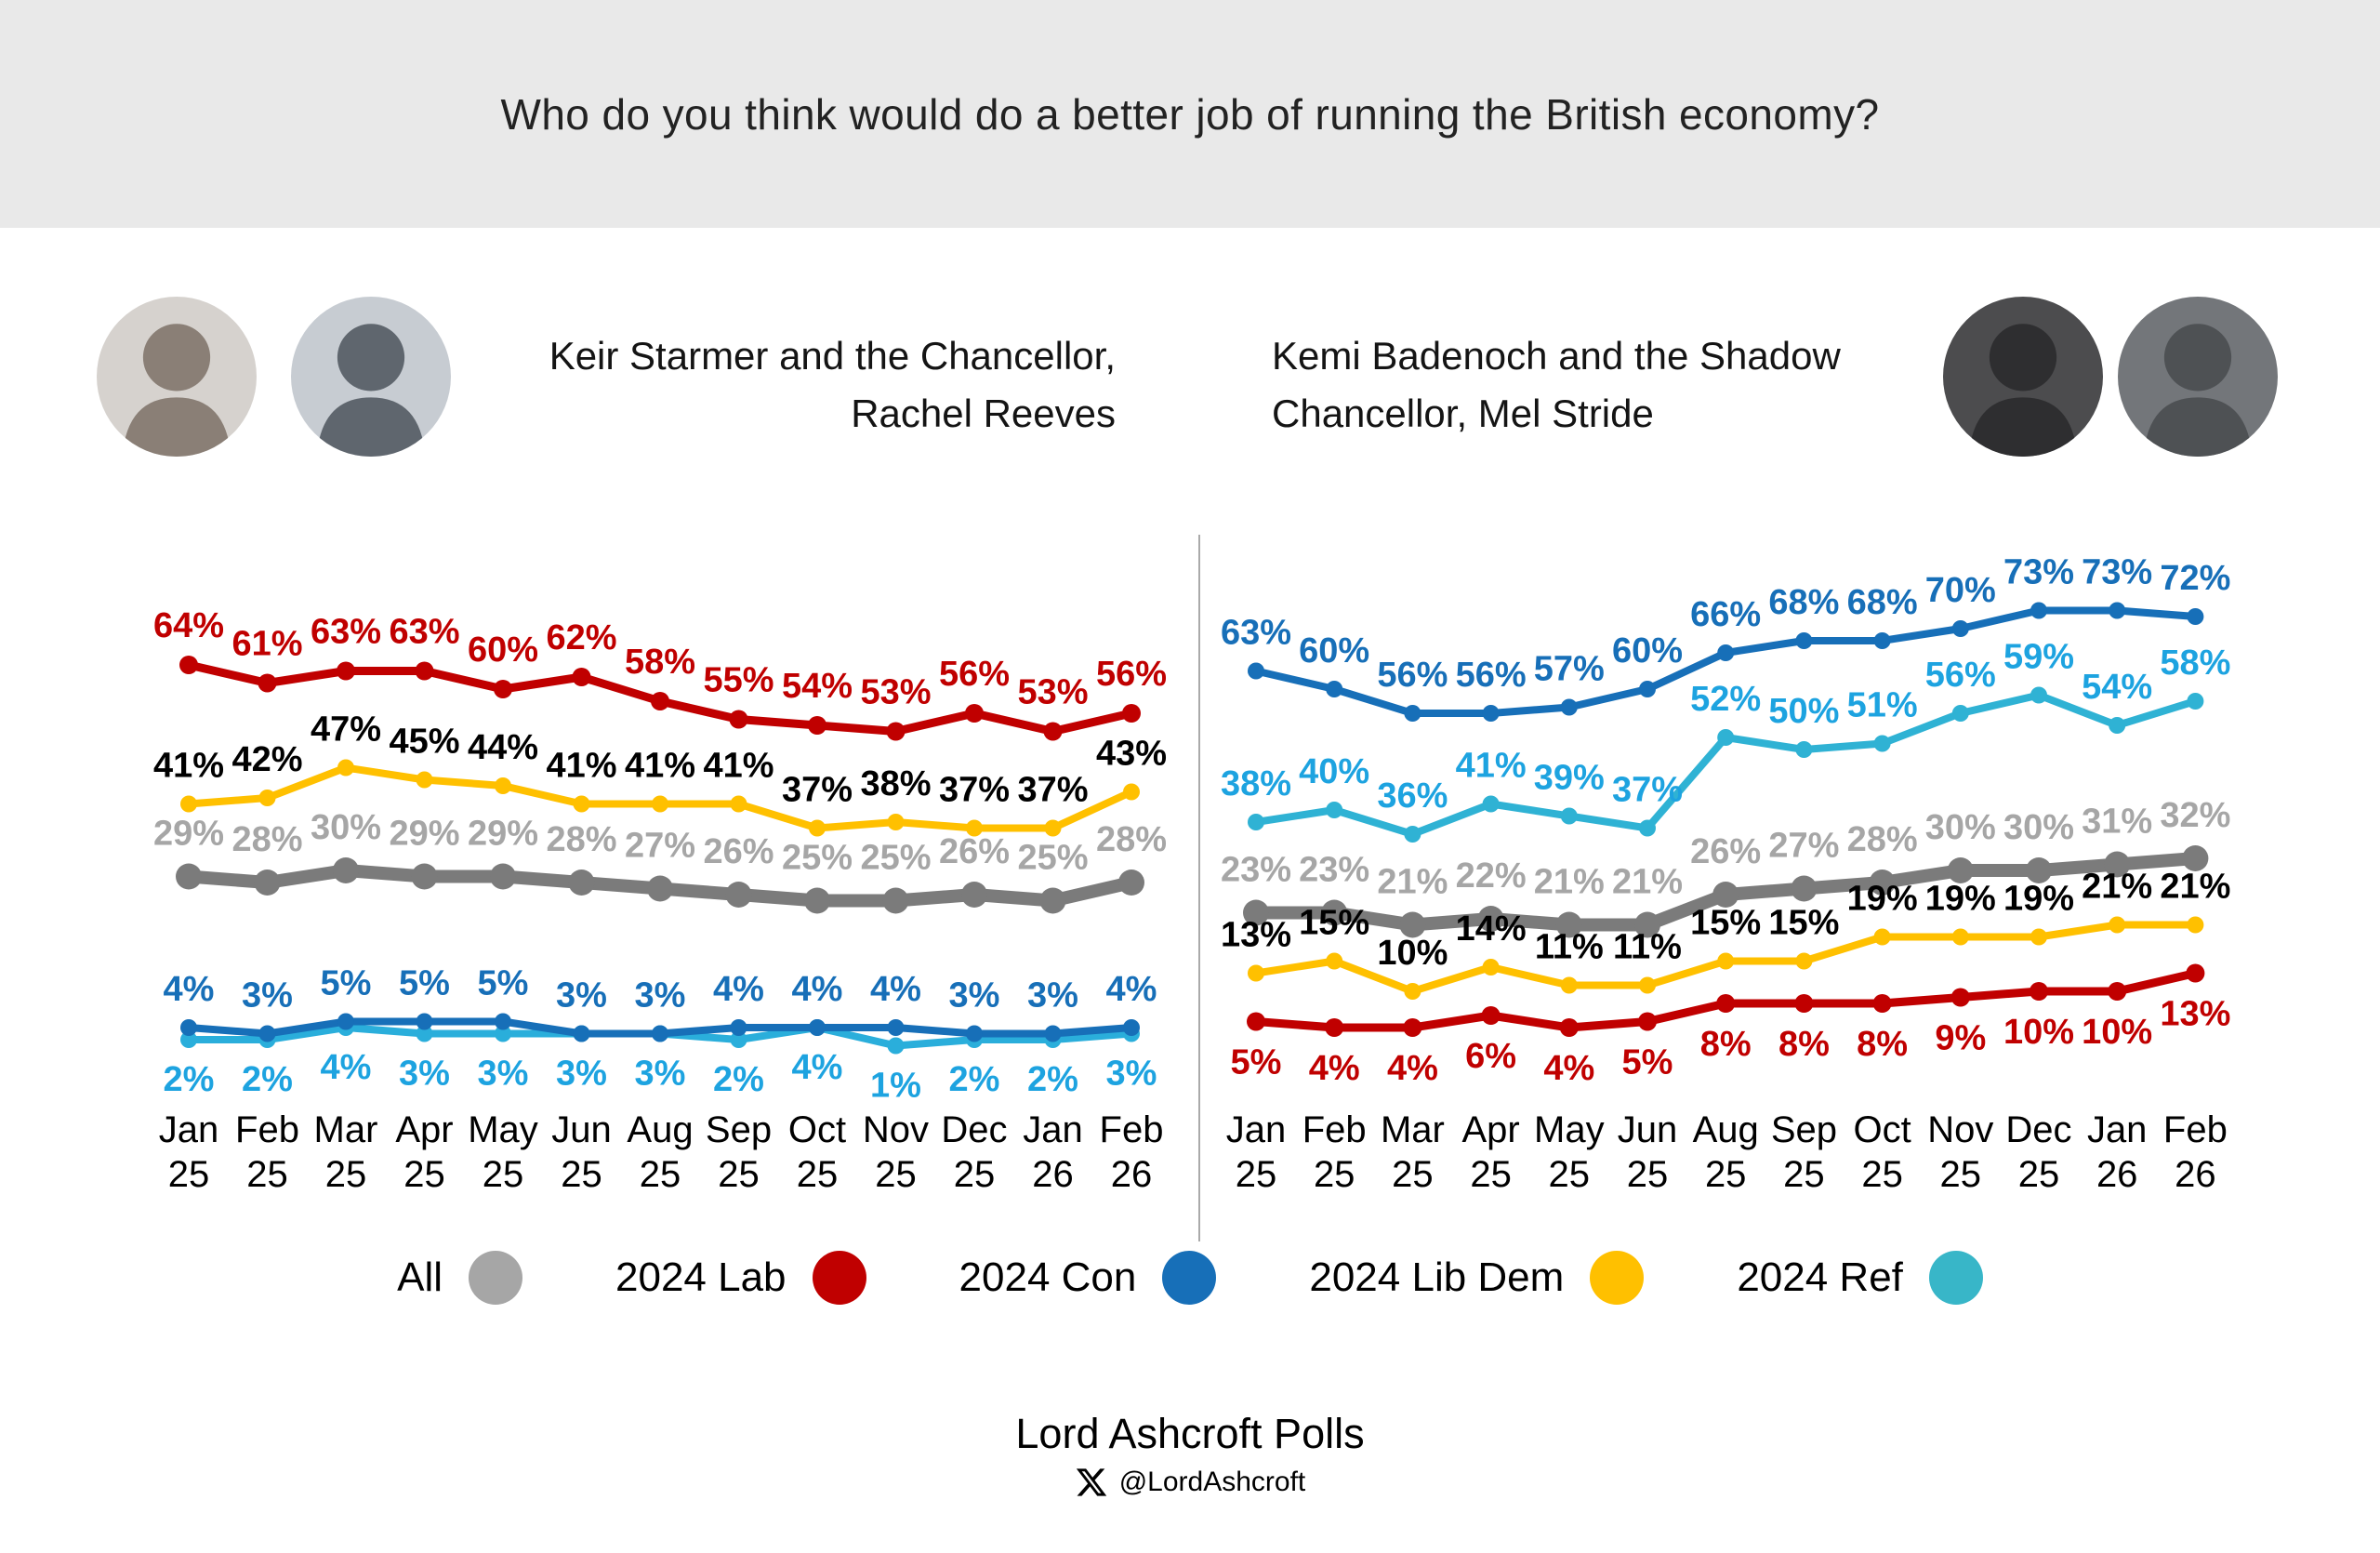 This screenshot has width=2380, height=1553. Describe the element at coordinates (1437, 1277) in the screenshot. I see `legend-label: 2024 Lib Dem` at that location.